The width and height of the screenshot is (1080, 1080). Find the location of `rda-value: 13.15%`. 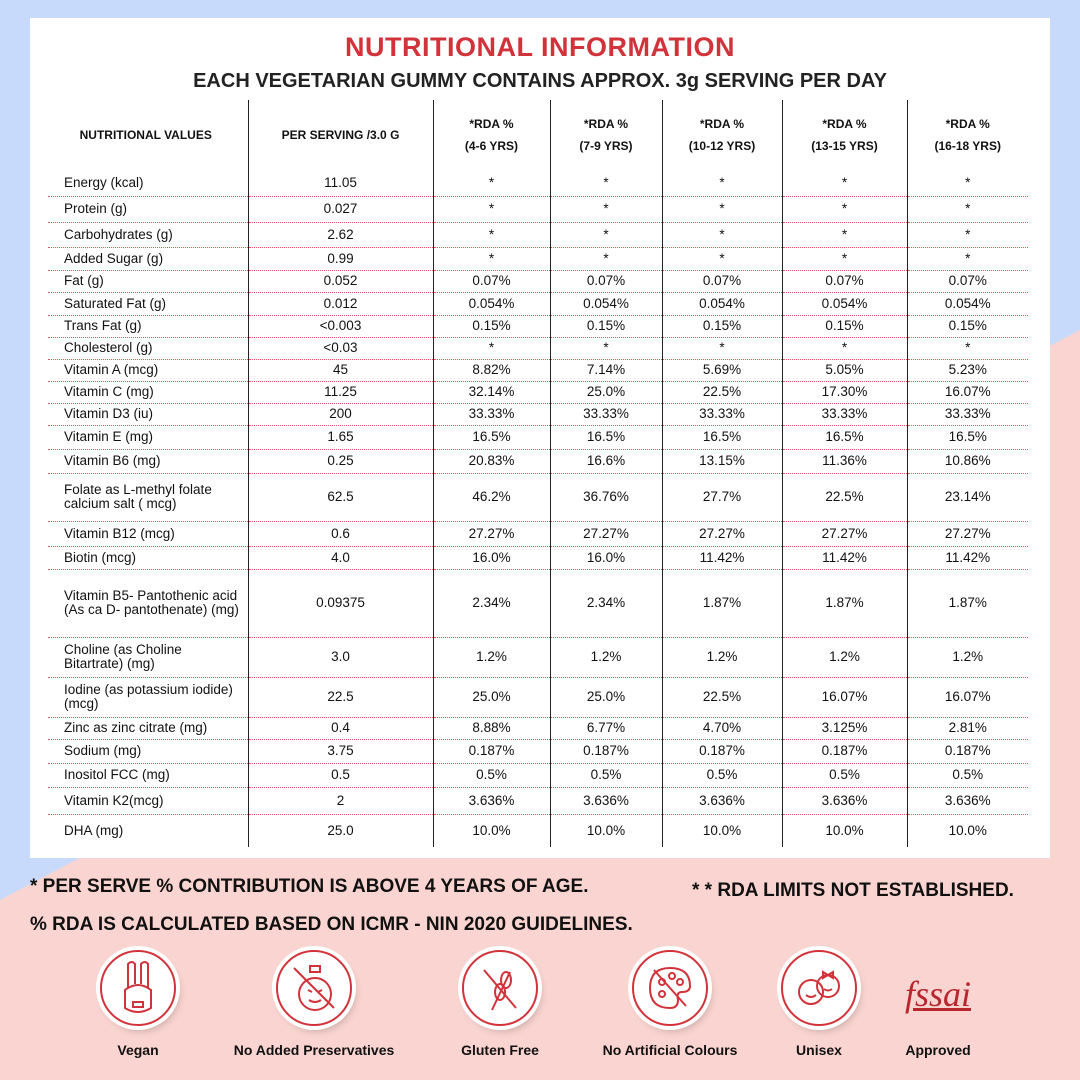

rda-value: 13.15% is located at coordinates (721, 461).